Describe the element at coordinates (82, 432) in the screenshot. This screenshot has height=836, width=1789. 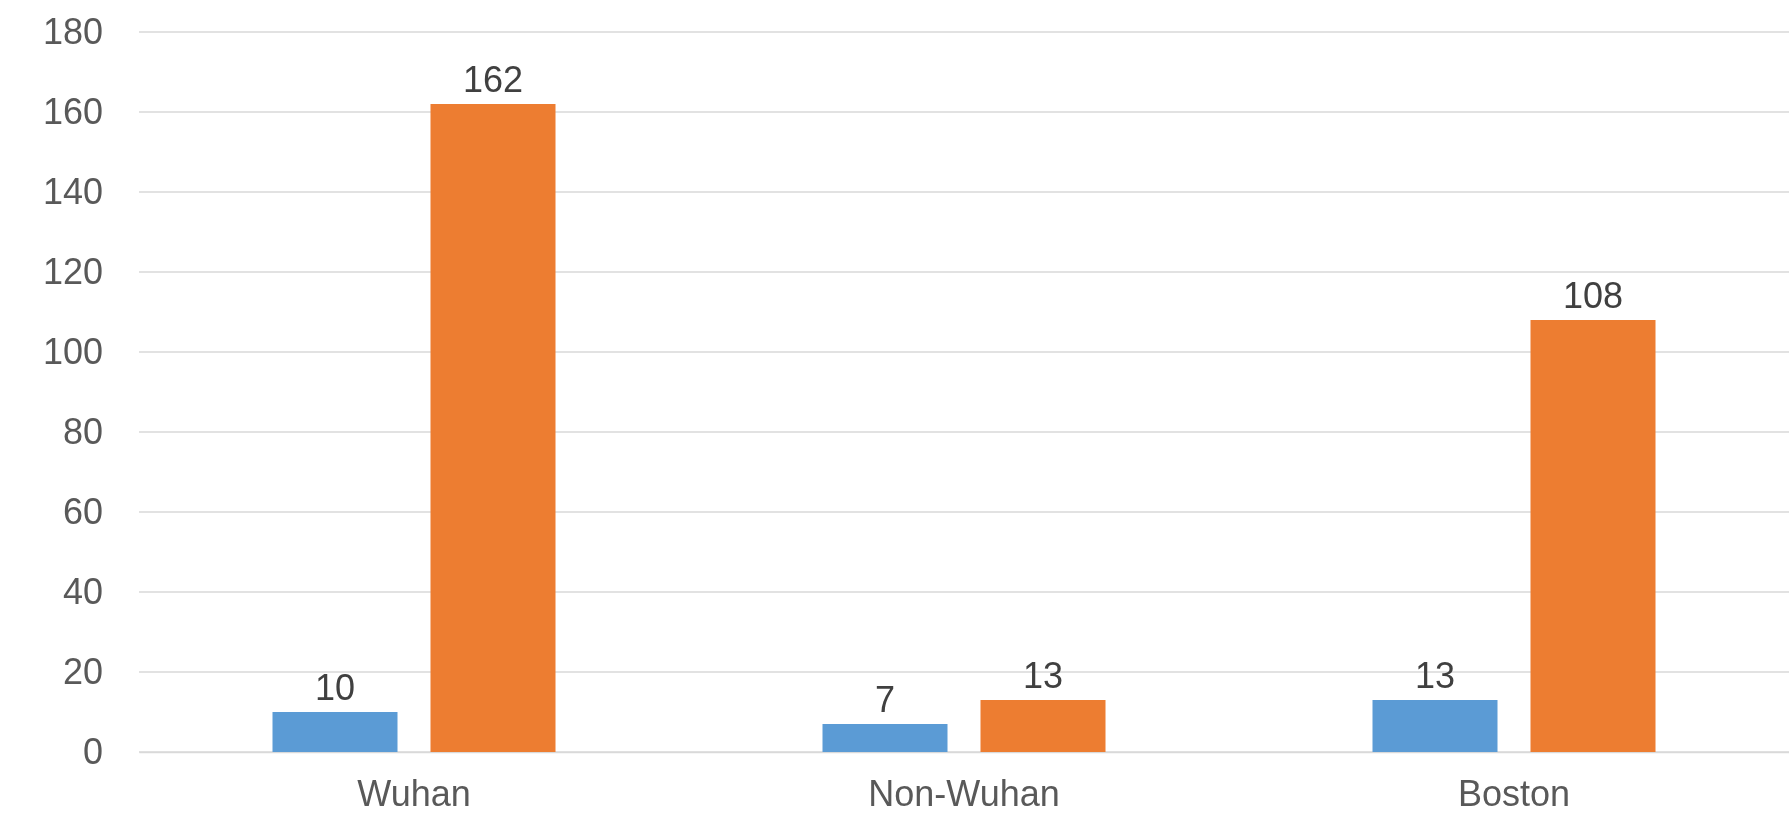
I see `y-tick-label: 80` at that location.